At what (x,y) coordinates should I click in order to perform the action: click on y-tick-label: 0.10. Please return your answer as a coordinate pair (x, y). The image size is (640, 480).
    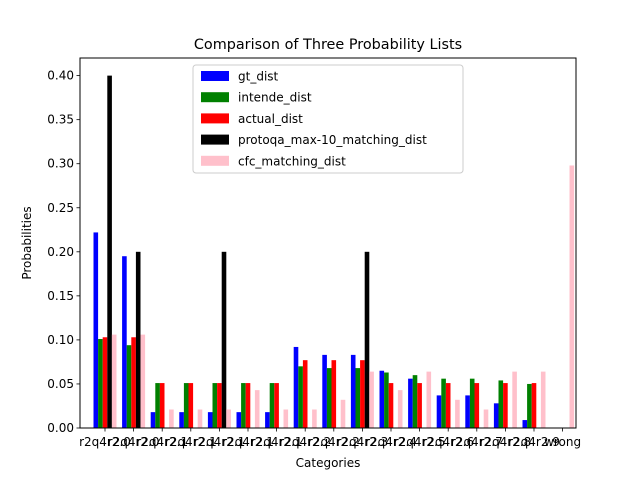
    Looking at the image, I should click on (60, 340).